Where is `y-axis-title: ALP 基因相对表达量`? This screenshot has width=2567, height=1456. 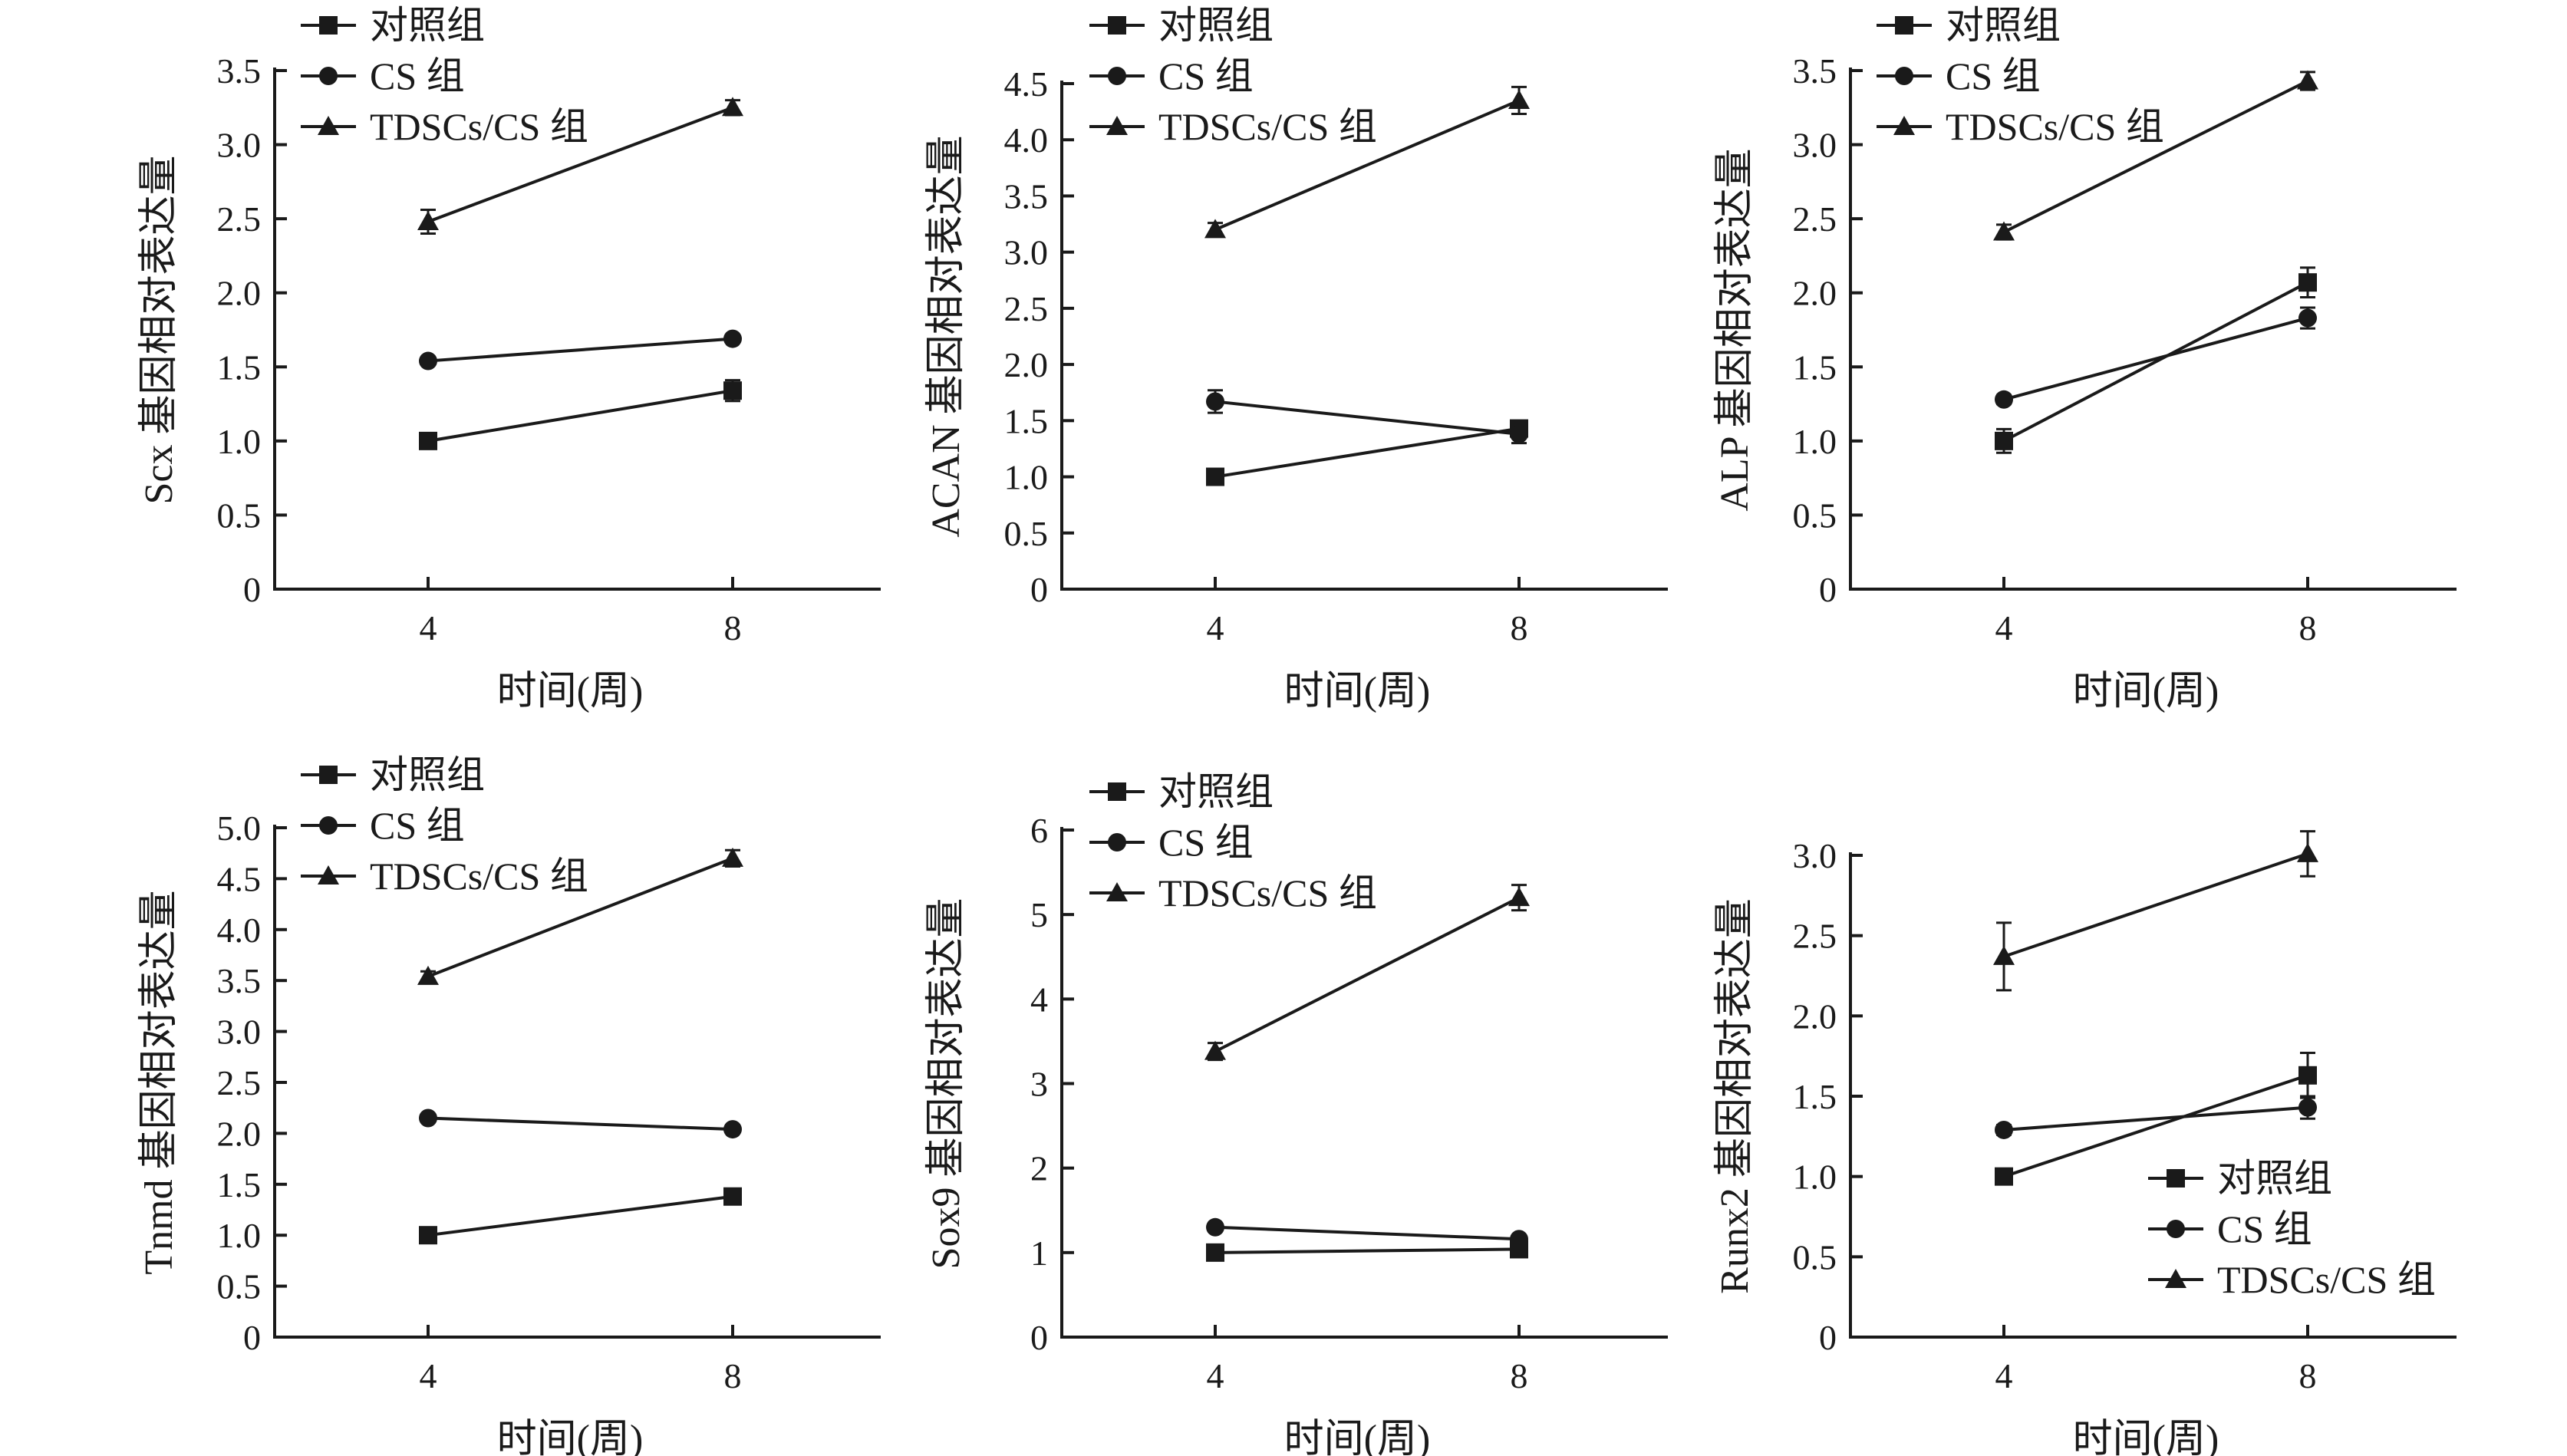 y-axis-title: ALP 基因相对表达量 is located at coordinates (1735, 329).